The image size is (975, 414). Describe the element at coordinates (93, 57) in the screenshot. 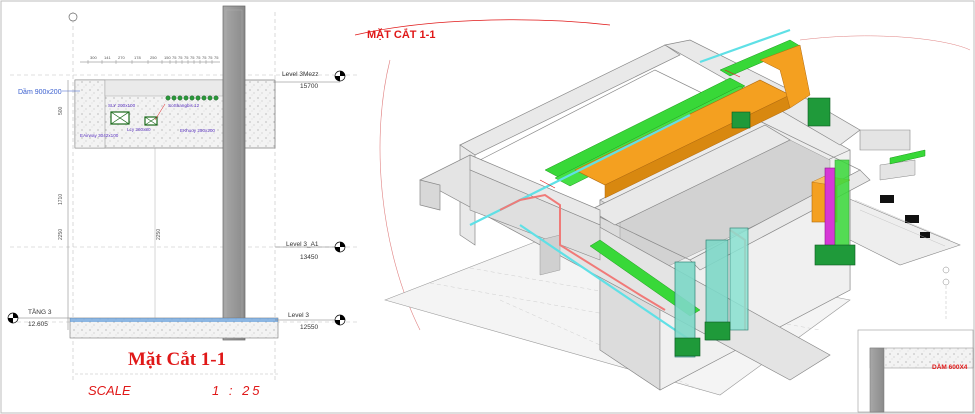

I see `top-dimension-label: 300` at that location.